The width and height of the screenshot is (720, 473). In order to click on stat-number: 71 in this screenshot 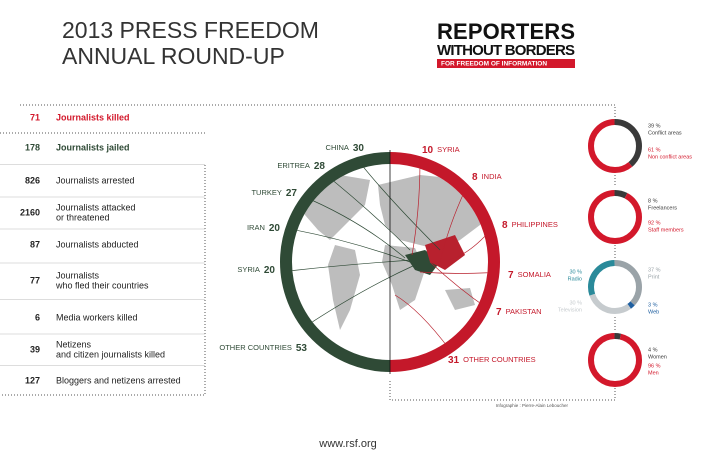, I will do `click(35, 117)`.